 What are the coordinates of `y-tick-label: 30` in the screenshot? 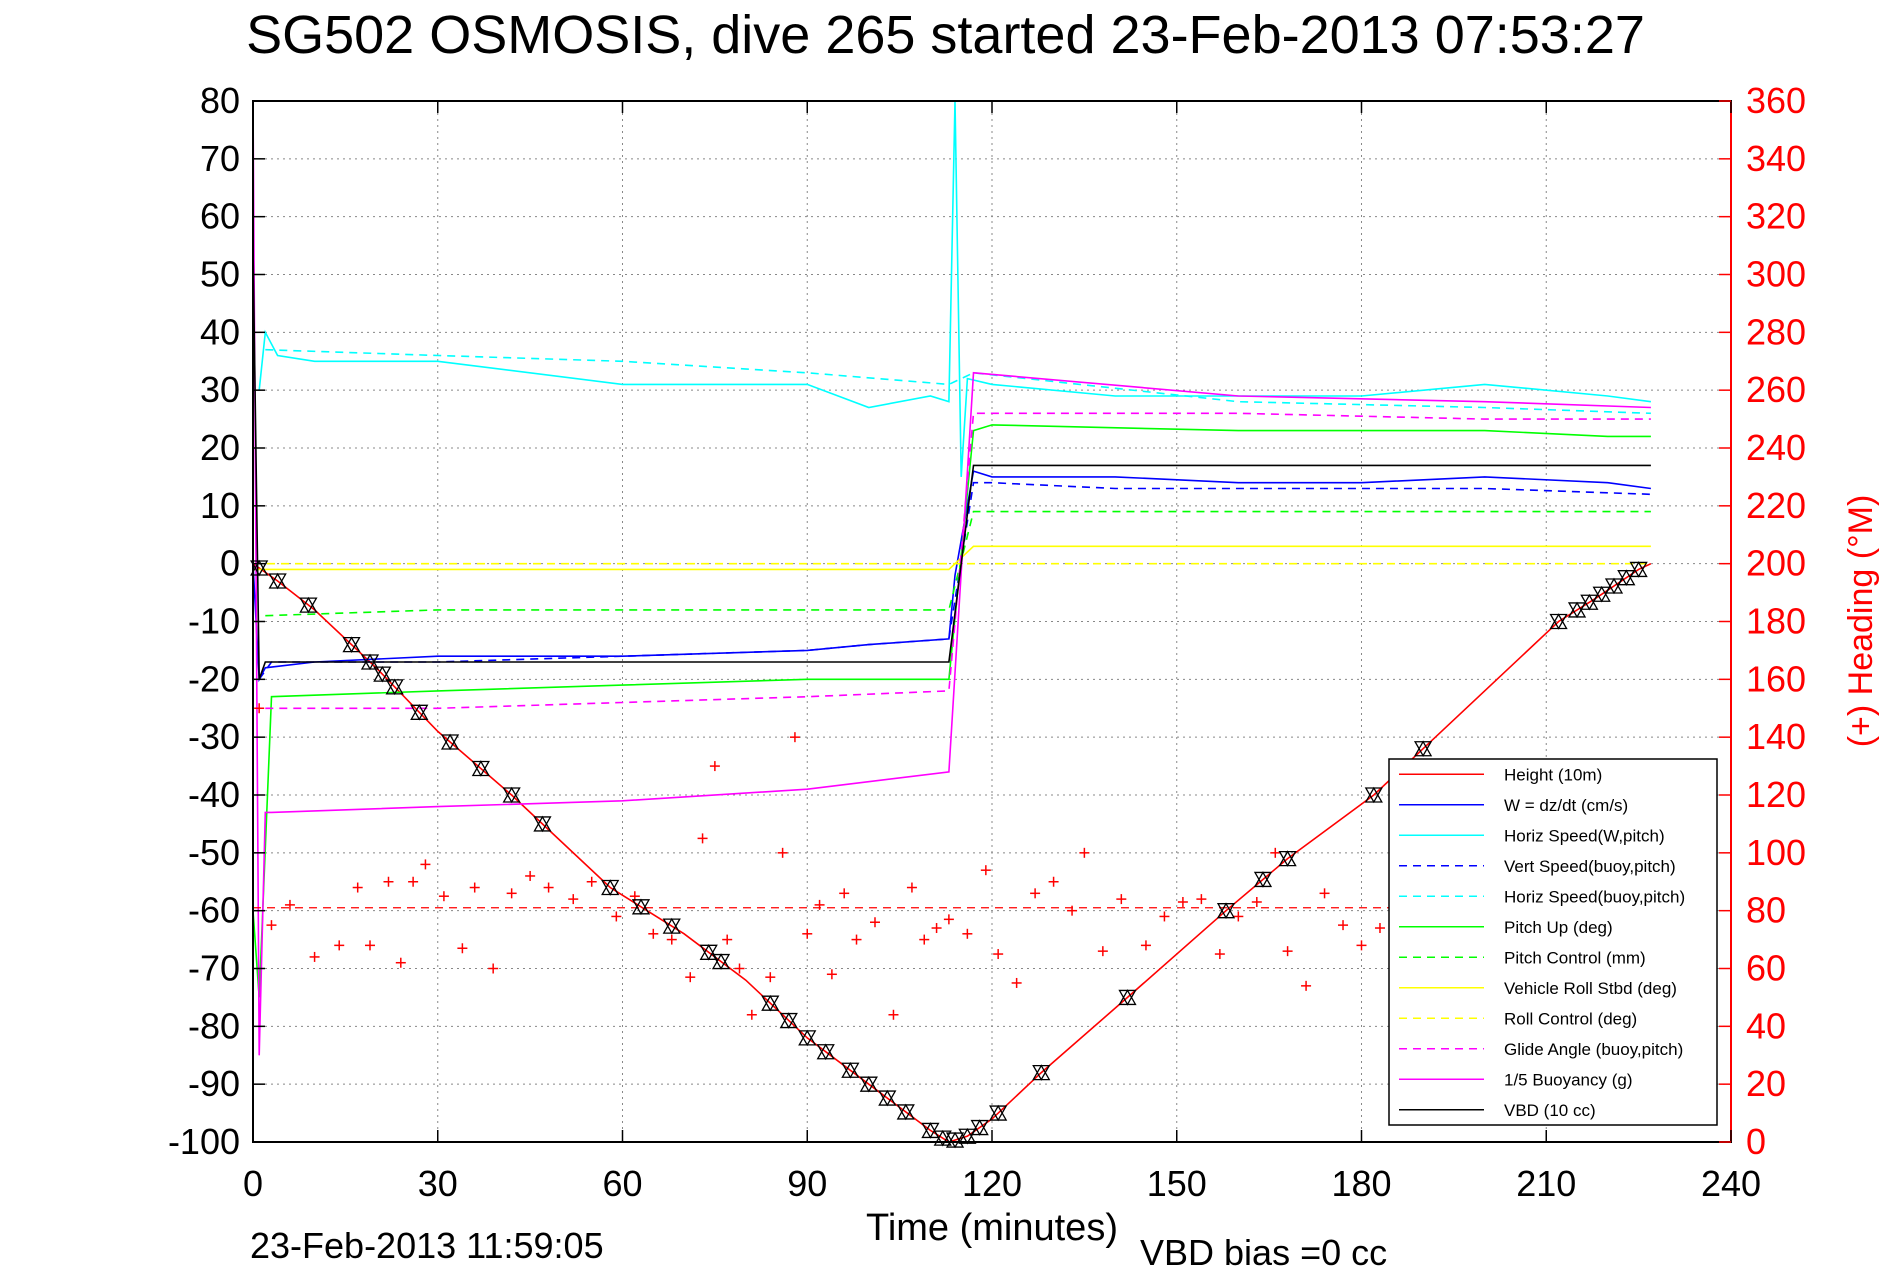 It's located at (220, 389).